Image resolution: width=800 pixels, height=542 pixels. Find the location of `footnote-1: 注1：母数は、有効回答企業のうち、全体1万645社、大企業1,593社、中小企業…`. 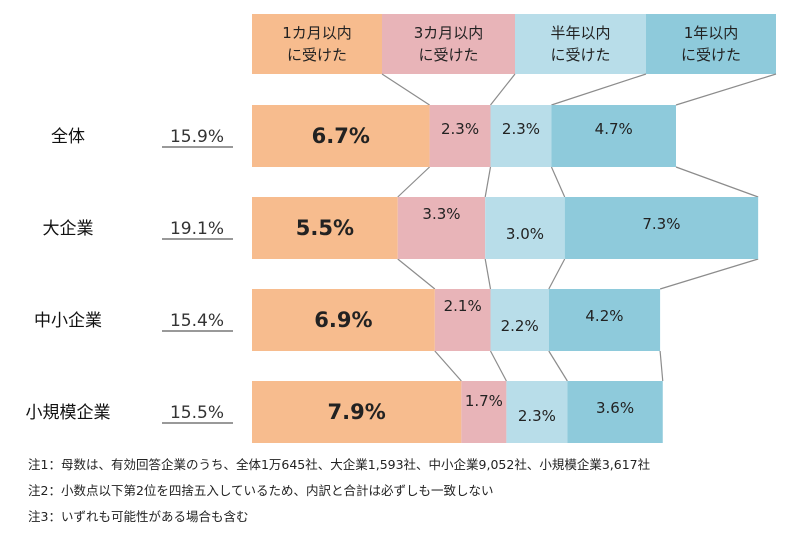

footnote-1: 注1：母数は、有効回答企業のうち、全体1万645社、大企業1,593社、中小企業… is located at coordinates (339, 464).